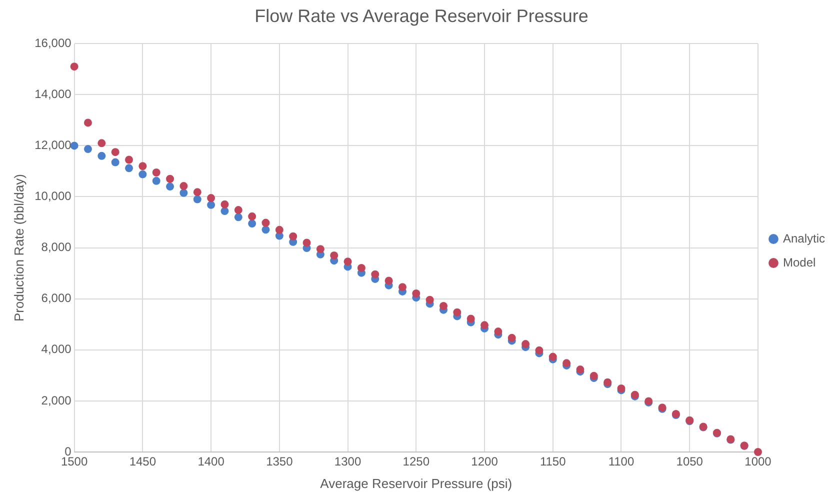  Describe the element at coordinates (421, 16) in the screenshot. I see `chart-title: Flow Rate vs Average Reservoir Pressure` at that location.